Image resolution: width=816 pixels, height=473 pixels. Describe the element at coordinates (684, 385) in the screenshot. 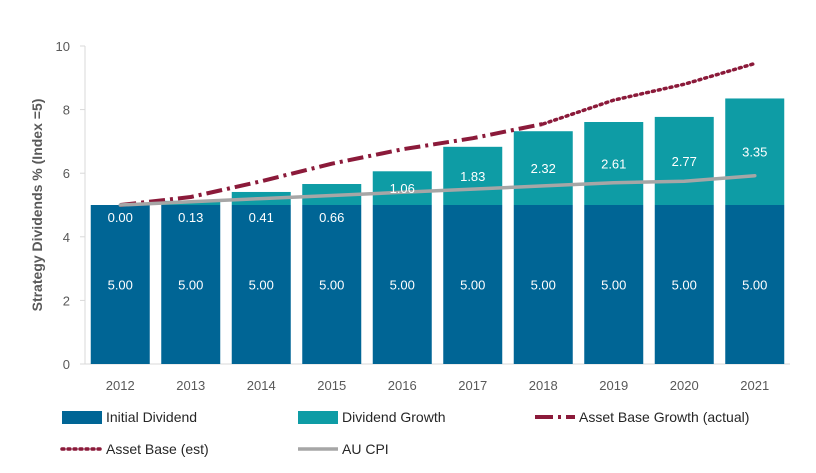

I see `x-tick-label: 2020` at that location.